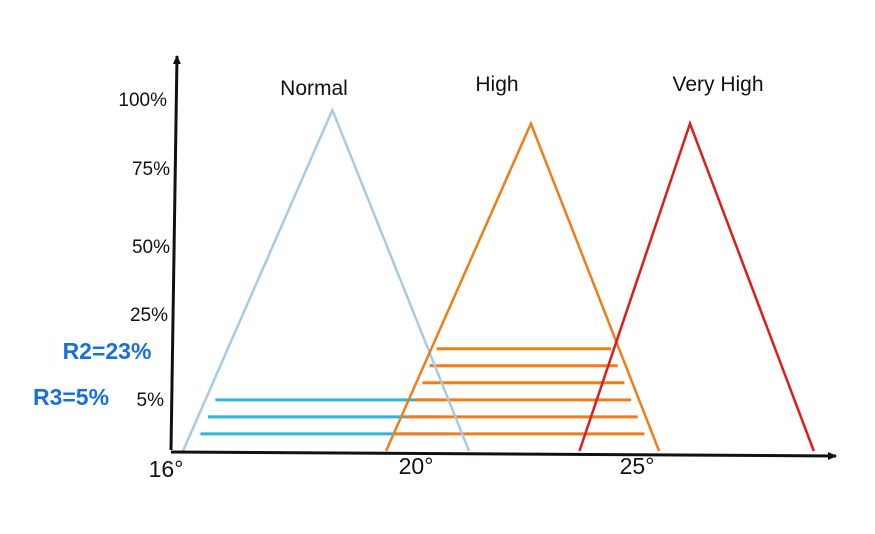 The width and height of the screenshot is (875, 534). Describe the element at coordinates (717, 84) in the screenshot. I see `series-label-very-high: Very High` at that location.